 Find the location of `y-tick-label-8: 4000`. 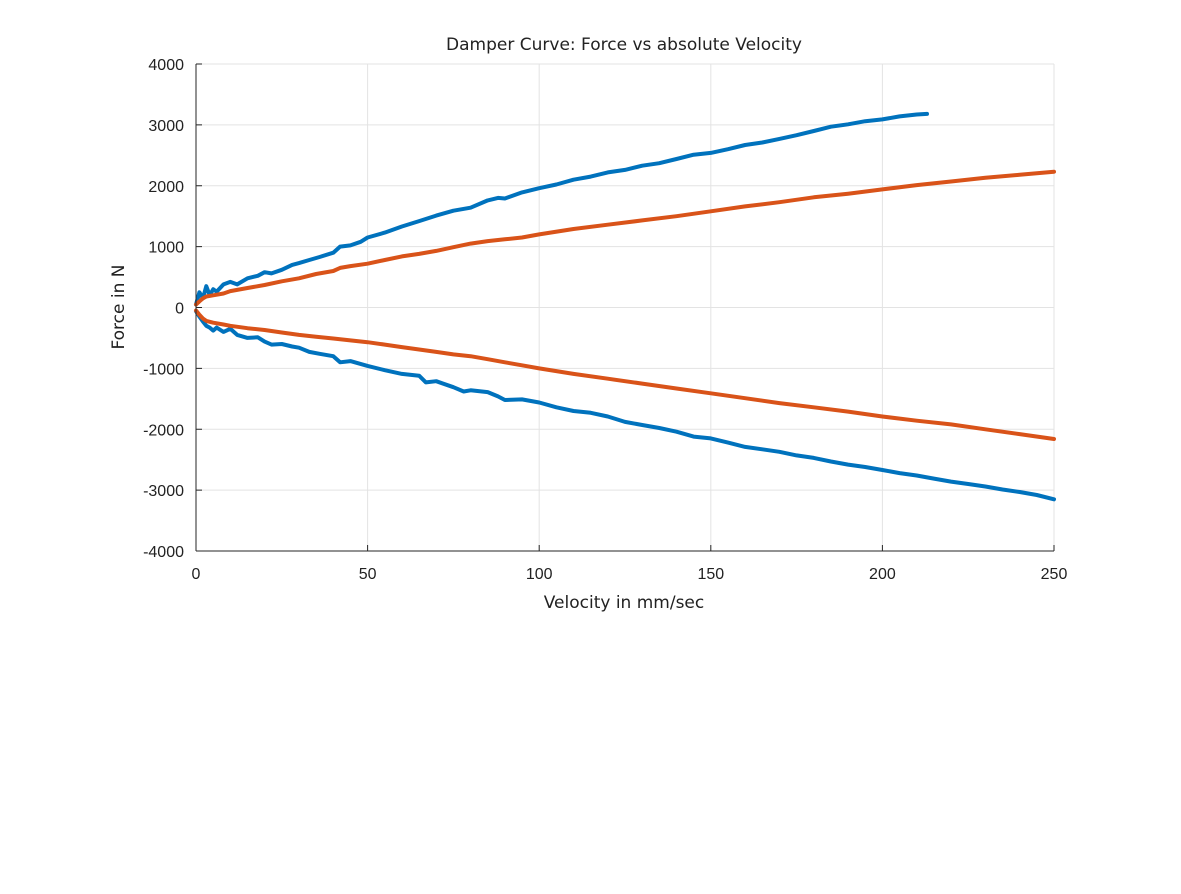

y-tick-label-8: 4000 is located at coordinates (166, 65).